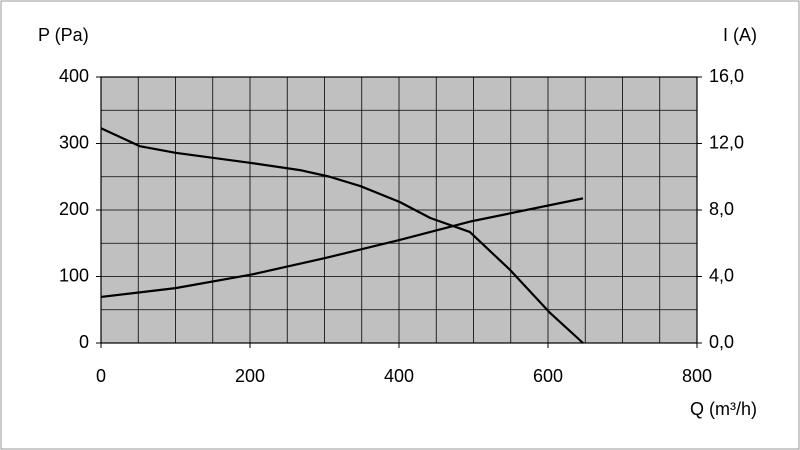  What do you see at coordinates (726, 76) in the screenshot?
I see `y2-tick-label: 16,0` at bounding box center [726, 76].